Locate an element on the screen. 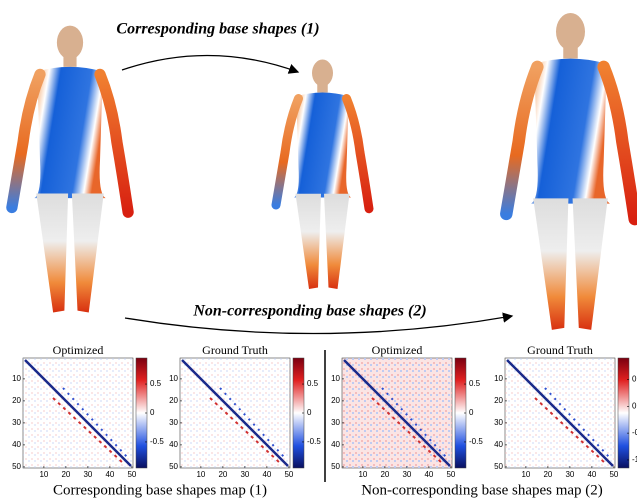  colorbar is located at coordinates (623, 413).